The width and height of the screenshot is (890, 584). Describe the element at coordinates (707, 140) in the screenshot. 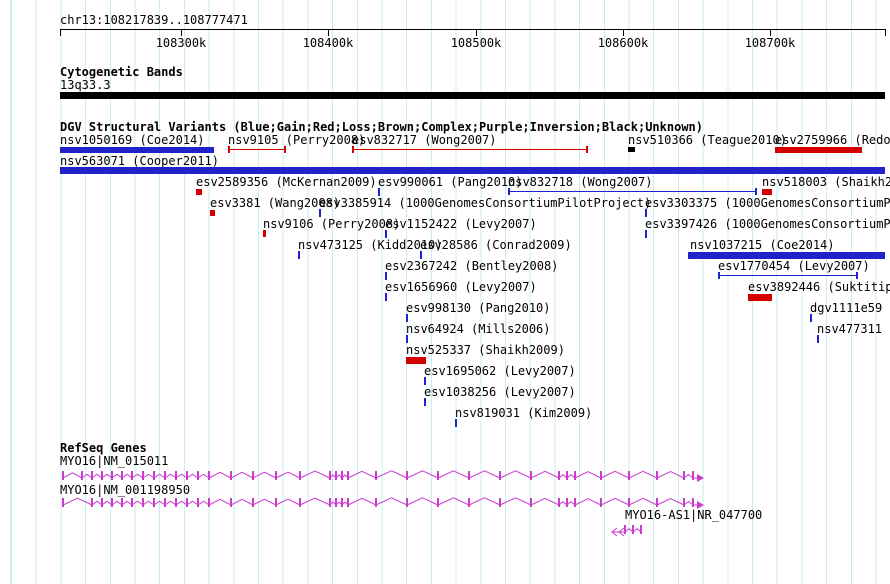

I see `variant-label: nsv510366 (Teague2010)` at that location.